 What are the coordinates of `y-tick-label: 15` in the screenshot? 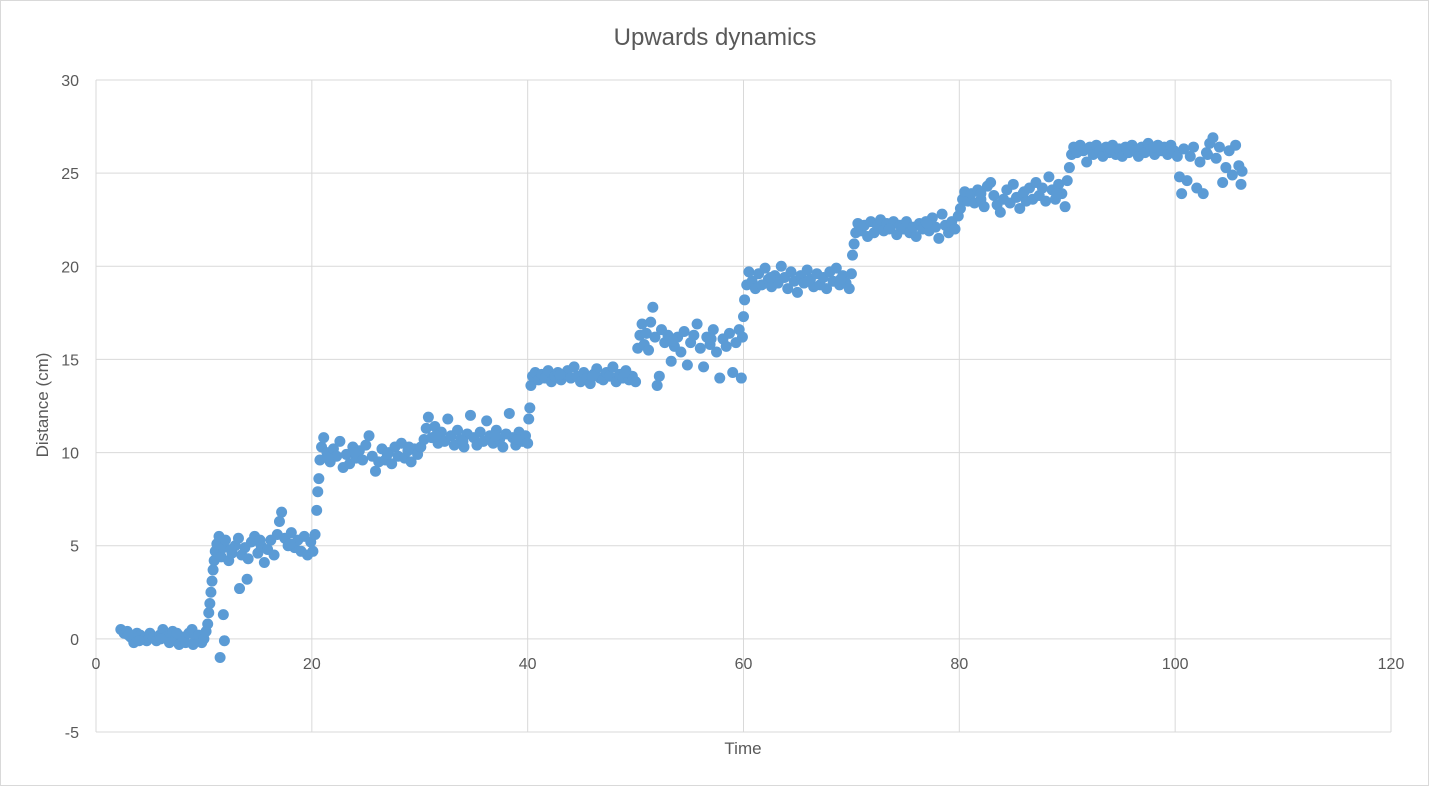 It's located at (70, 360).